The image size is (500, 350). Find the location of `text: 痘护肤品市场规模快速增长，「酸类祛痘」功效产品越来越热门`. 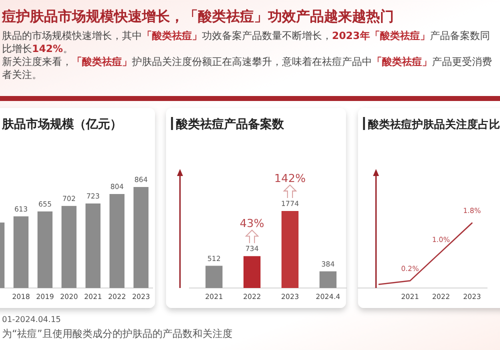

text: 痘护肤品市场规模快速增长，「酸类祛痘」功效产品越来越热门 is located at coordinates (198, 17).